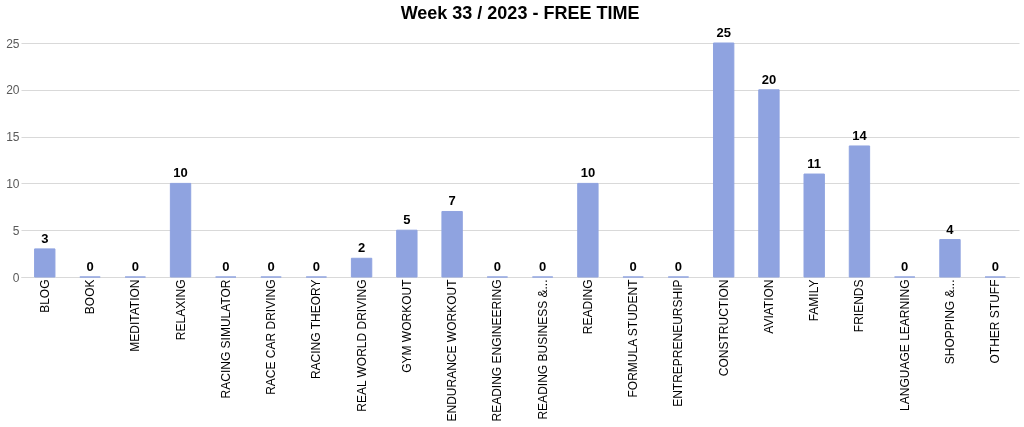 The image size is (1024, 427). Describe the element at coordinates (90, 297) in the screenshot. I see `x-tick-label: BOOK` at that location.